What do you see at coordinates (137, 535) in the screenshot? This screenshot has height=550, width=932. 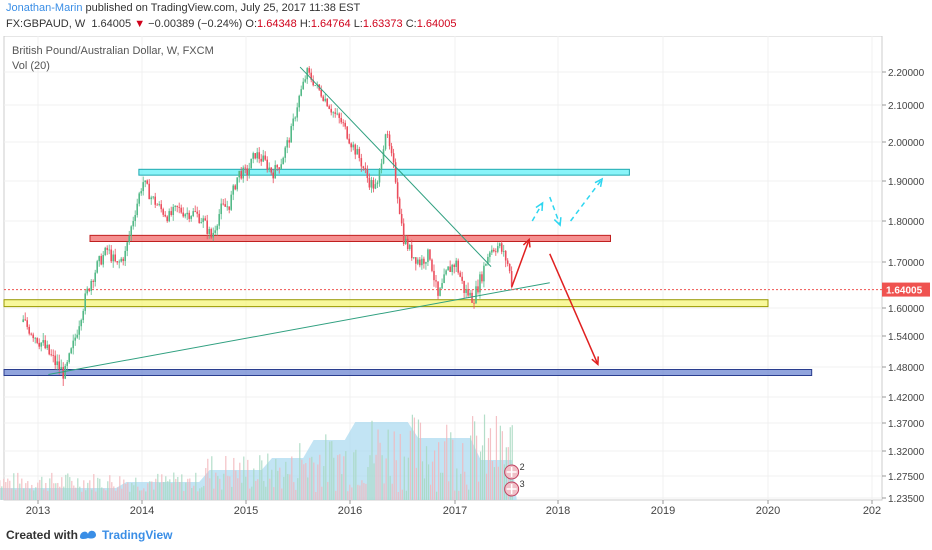 I see `tradingview-brand: TradingView` at bounding box center [137, 535].